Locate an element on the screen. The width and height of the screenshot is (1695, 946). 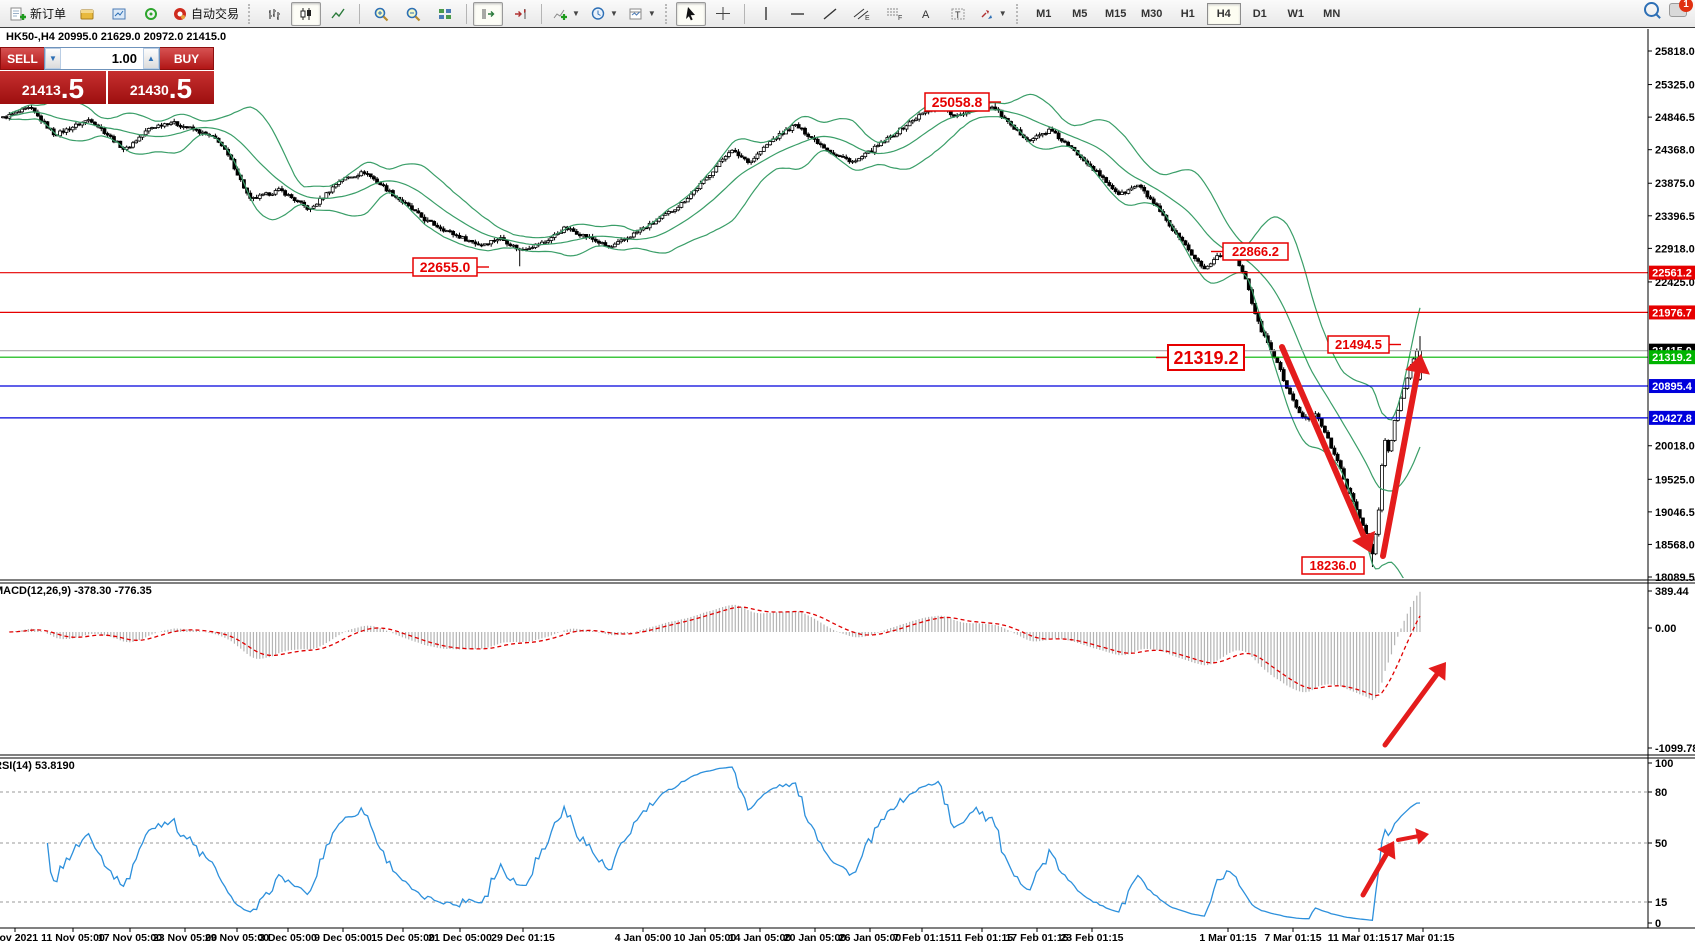
buy-button: BUY is located at coordinates (187, 58).